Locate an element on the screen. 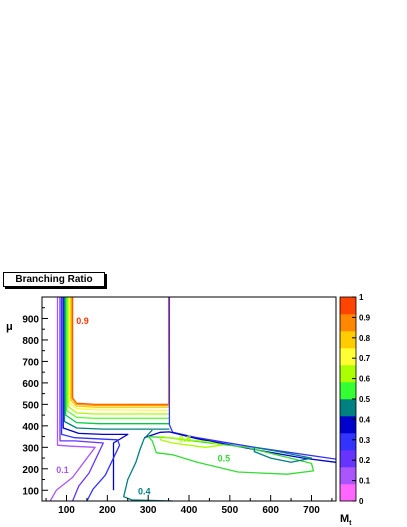 The width and height of the screenshot is (407, 527). contour-label: 0.4 is located at coordinates (144, 492).